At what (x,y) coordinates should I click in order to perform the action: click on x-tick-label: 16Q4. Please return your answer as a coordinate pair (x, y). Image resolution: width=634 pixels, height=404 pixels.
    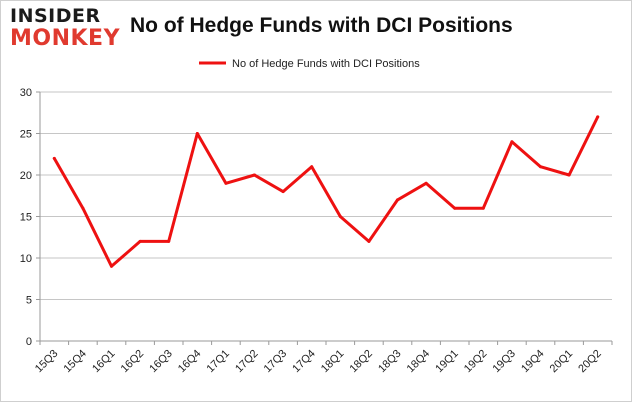
    Looking at the image, I should click on (190, 362).